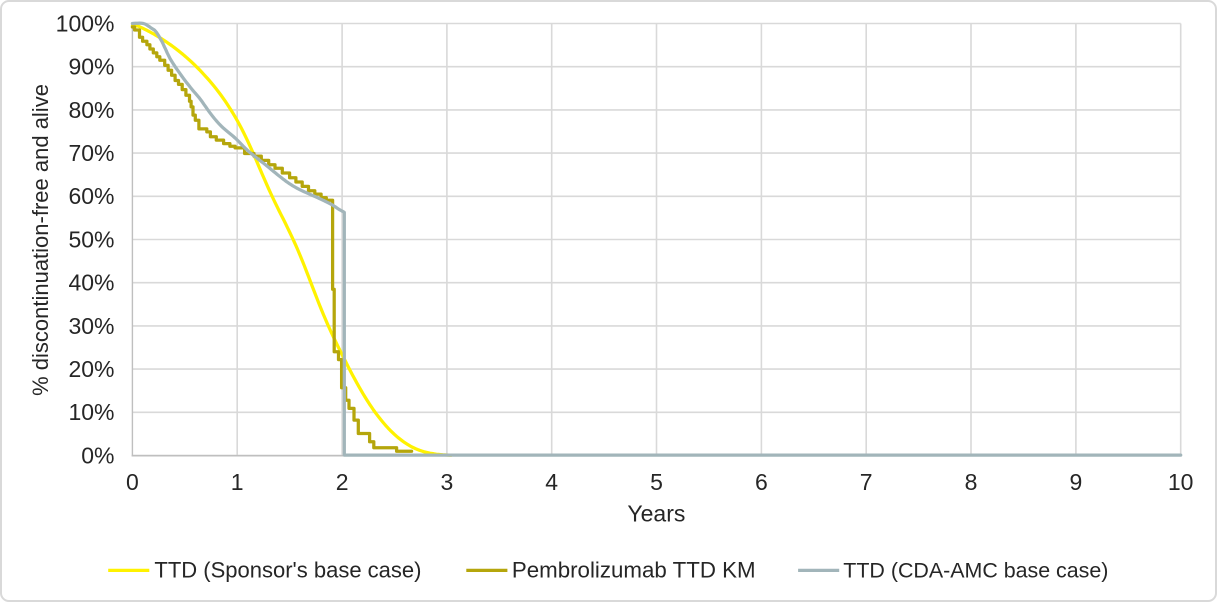 The image size is (1217, 602). What do you see at coordinates (132, 482) in the screenshot?
I see `svg-text: 0` at bounding box center [132, 482].